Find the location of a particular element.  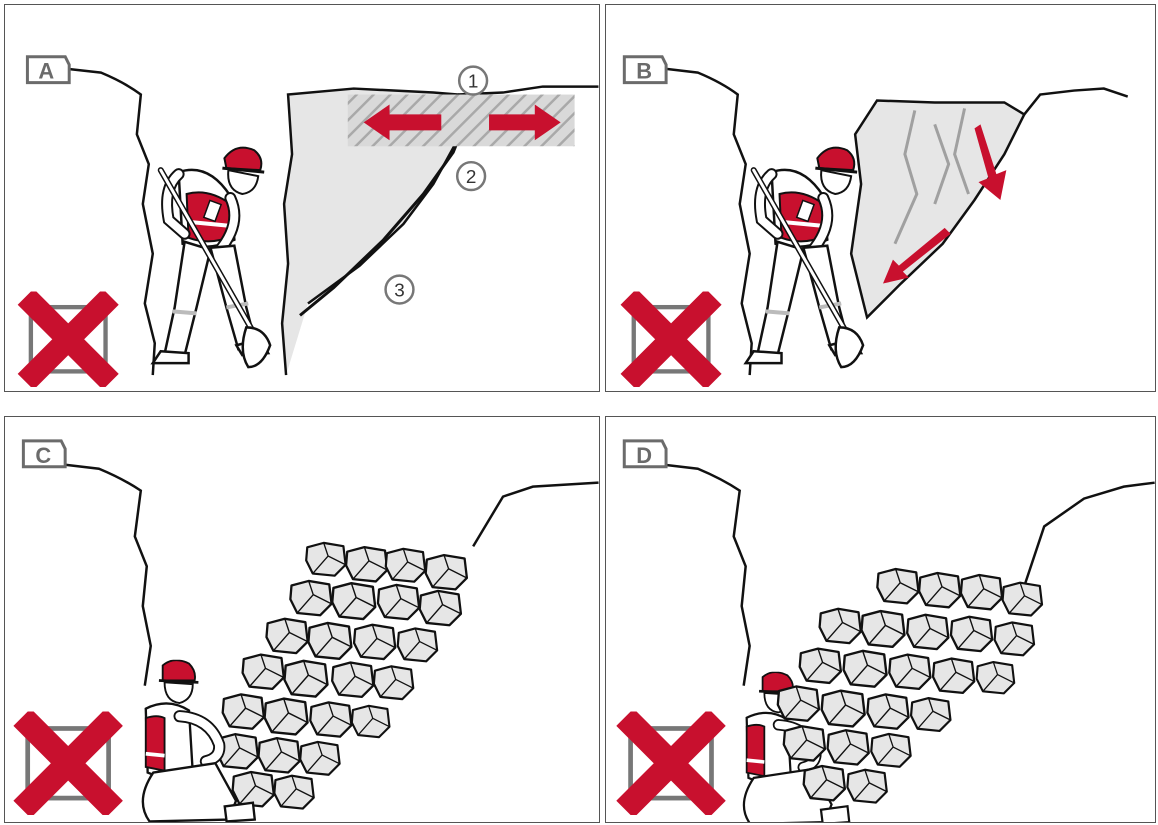

svg-text: C is located at coordinates (43, 455).